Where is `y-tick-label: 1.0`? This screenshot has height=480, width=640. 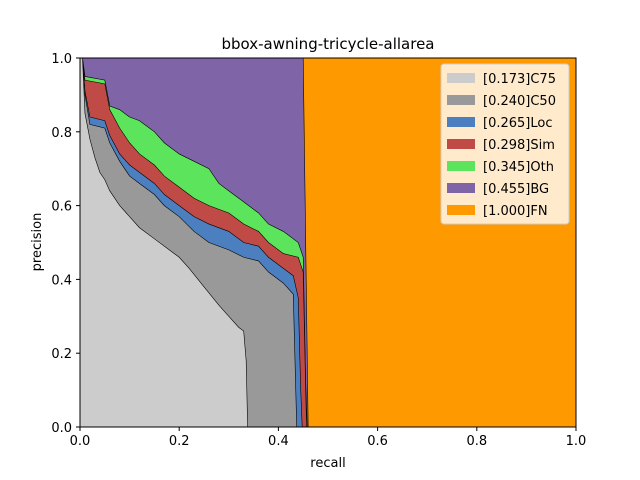
y-tick-label: 1.0 is located at coordinates (61, 59).